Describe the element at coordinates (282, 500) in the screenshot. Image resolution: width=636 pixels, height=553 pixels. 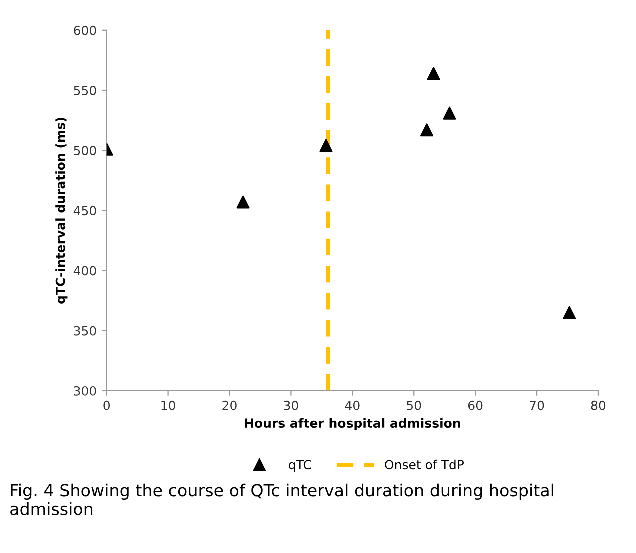
I see `caption: Fig. 4 Showing the course of QTc interval duration during hospital admission` at that location.